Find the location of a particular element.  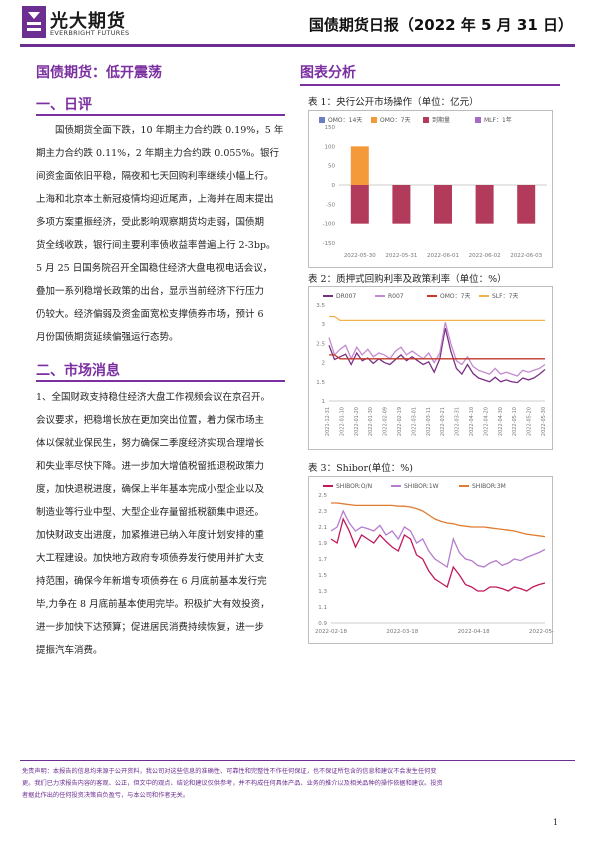

figure-caption-1: 表 1：央行公开市场操作（单位：亿元） is located at coordinates (393, 102).